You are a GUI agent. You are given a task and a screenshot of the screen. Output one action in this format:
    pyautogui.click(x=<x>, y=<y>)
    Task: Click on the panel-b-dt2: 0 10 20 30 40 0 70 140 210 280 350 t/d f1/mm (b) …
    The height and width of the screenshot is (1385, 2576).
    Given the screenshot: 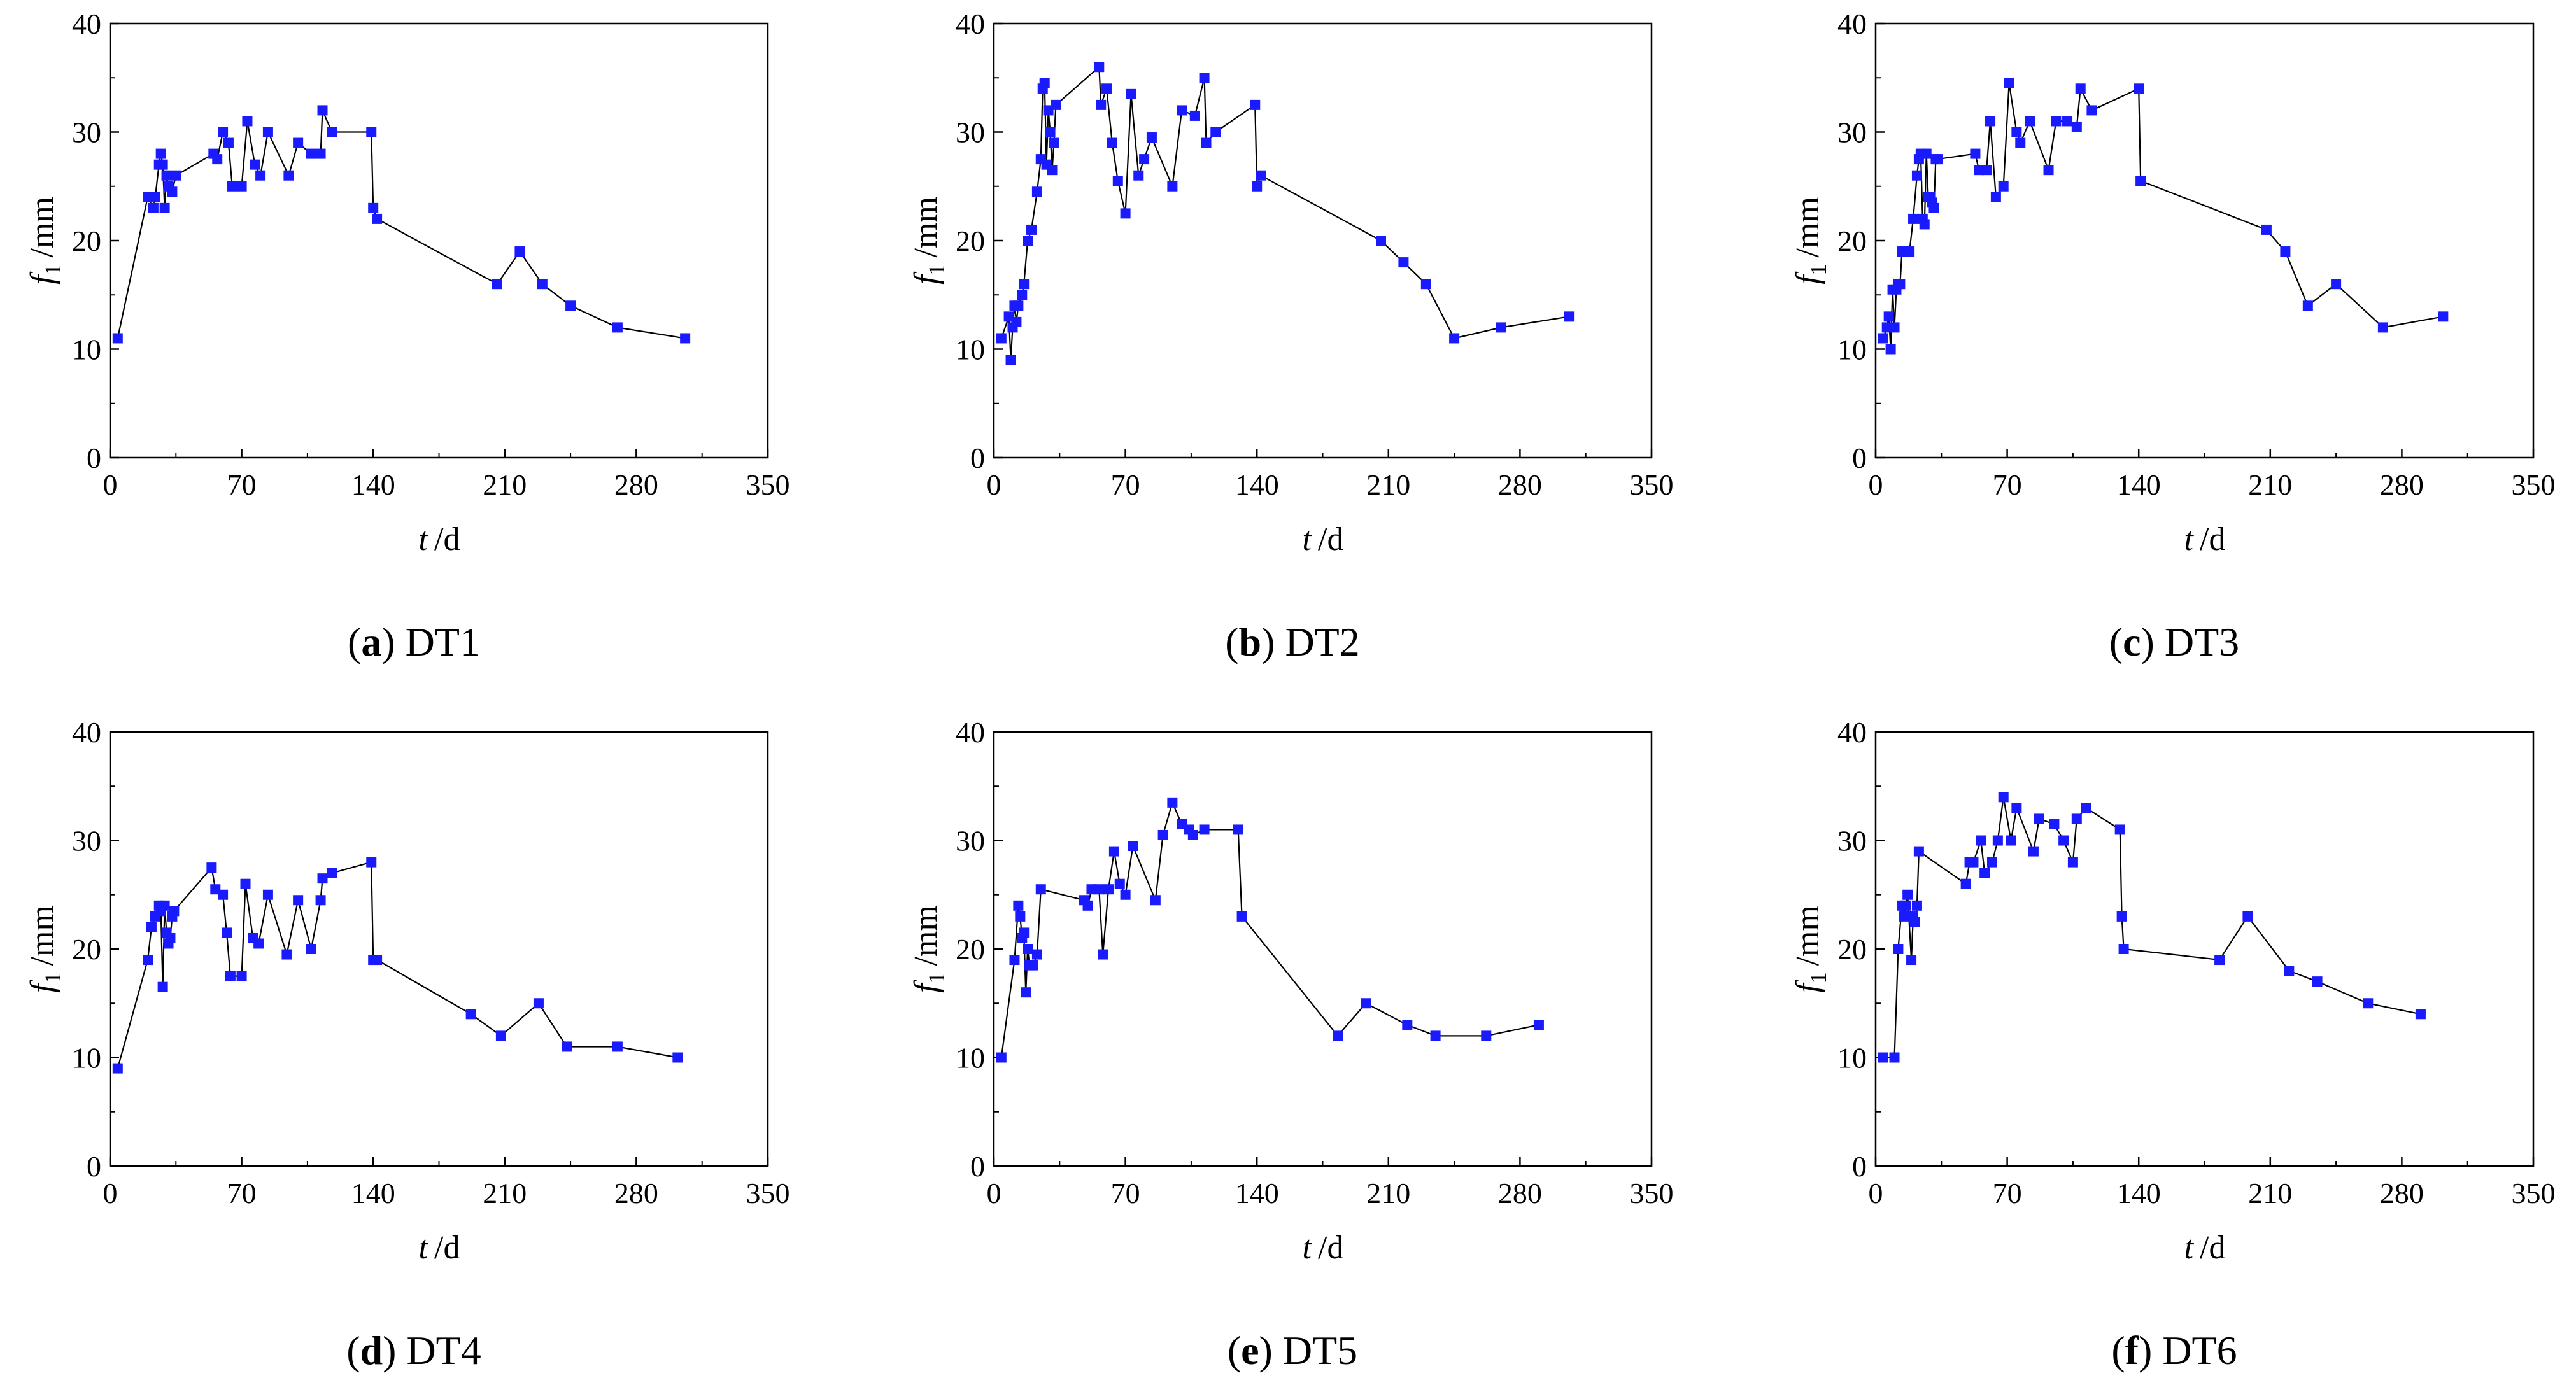 What is the action you would take?
    pyautogui.click(x=1291, y=336)
    